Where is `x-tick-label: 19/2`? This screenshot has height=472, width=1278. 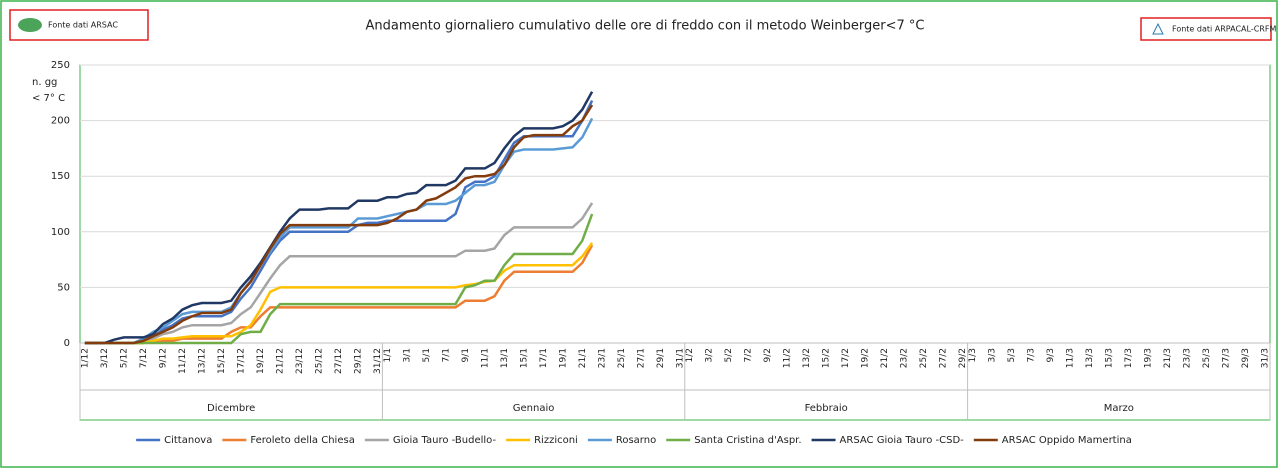
x-tick-label: 19/2 is located at coordinates (866, 358).